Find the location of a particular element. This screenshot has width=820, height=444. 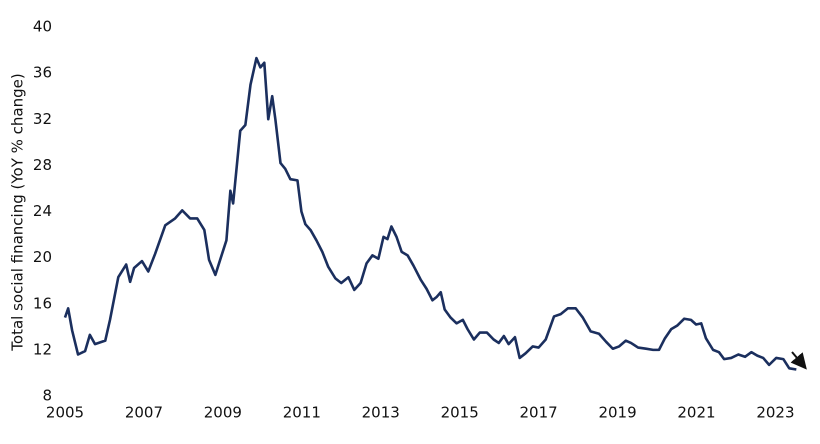

y-tick-label: 12 is located at coordinates (42, 349).